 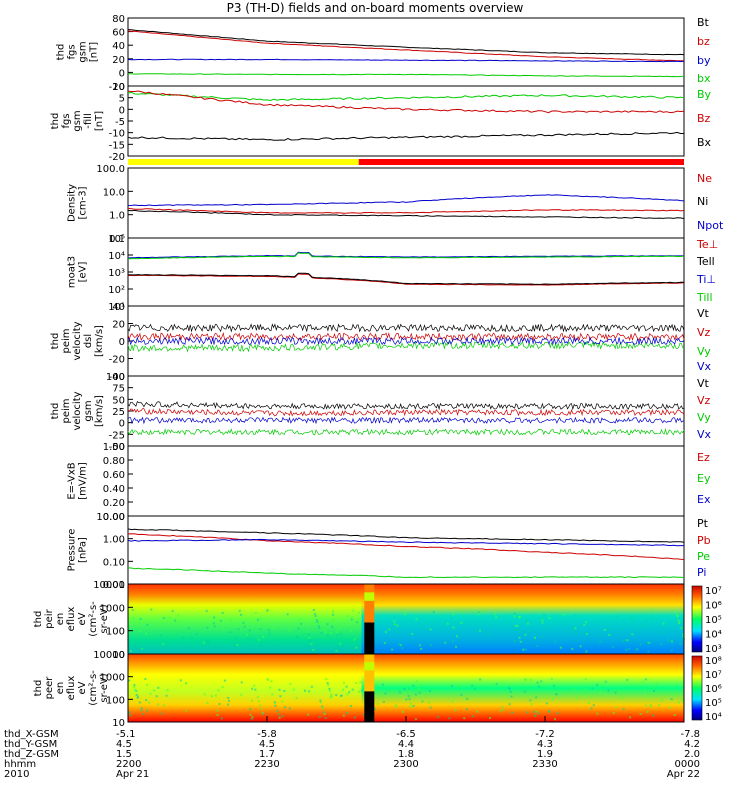 What do you see at coordinates (703, 41) in the screenshot?
I see `legend-bz: bz` at bounding box center [703, 41].